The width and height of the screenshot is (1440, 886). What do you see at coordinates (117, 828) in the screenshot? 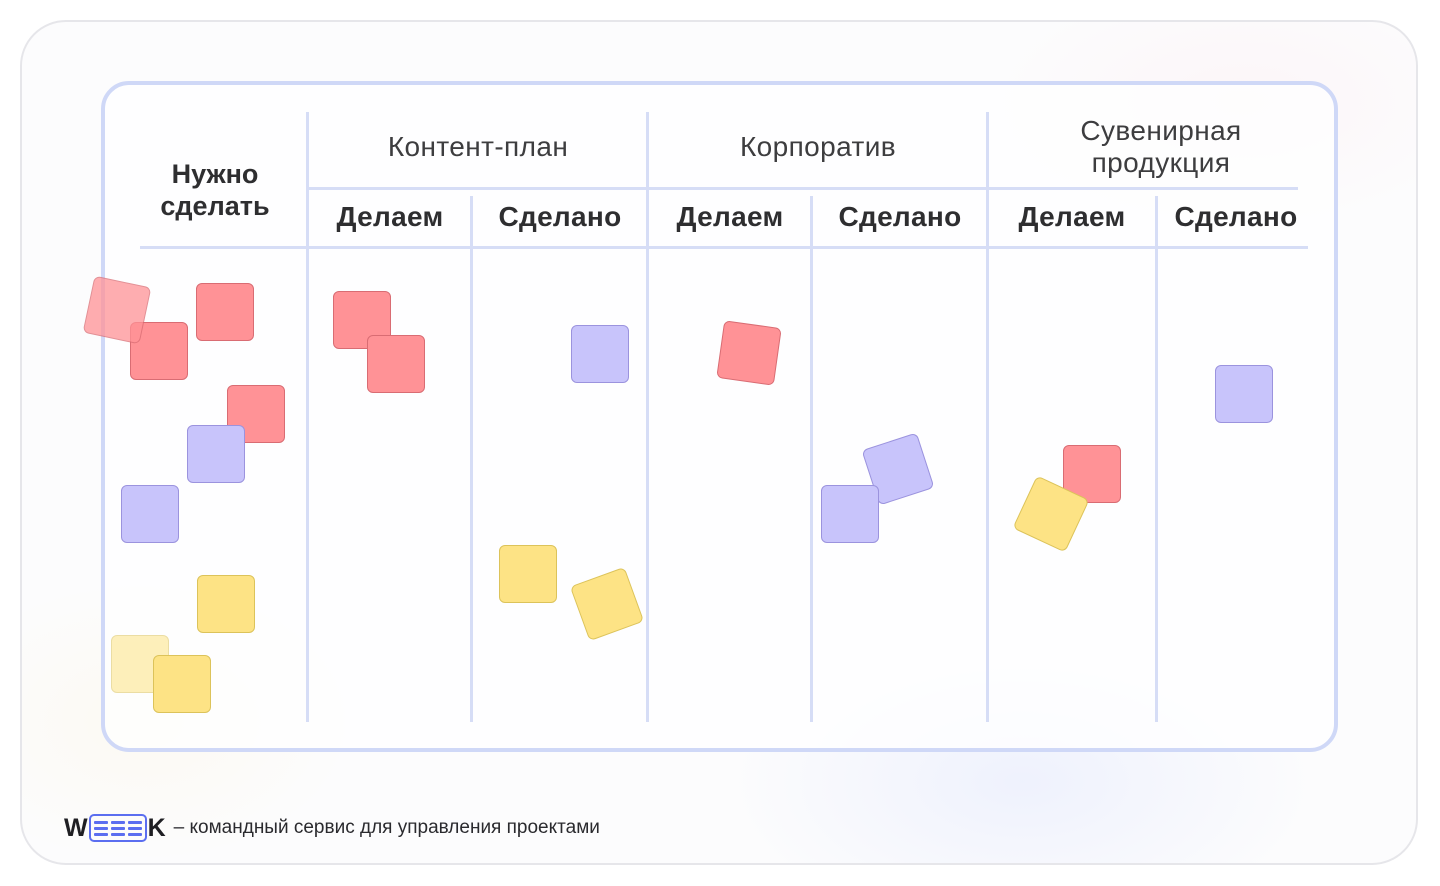
I see `logo-eee-icon` at bounding box center [117, 828].